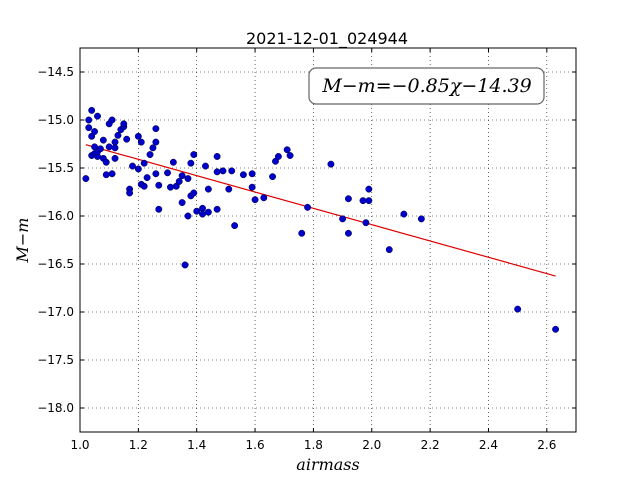 This screenshot has width=640, height=480. What do you see at coordinates (488, 445) in the screenshot?
I see `x-tick-label: 2.4` at bounding box center [488, 445].